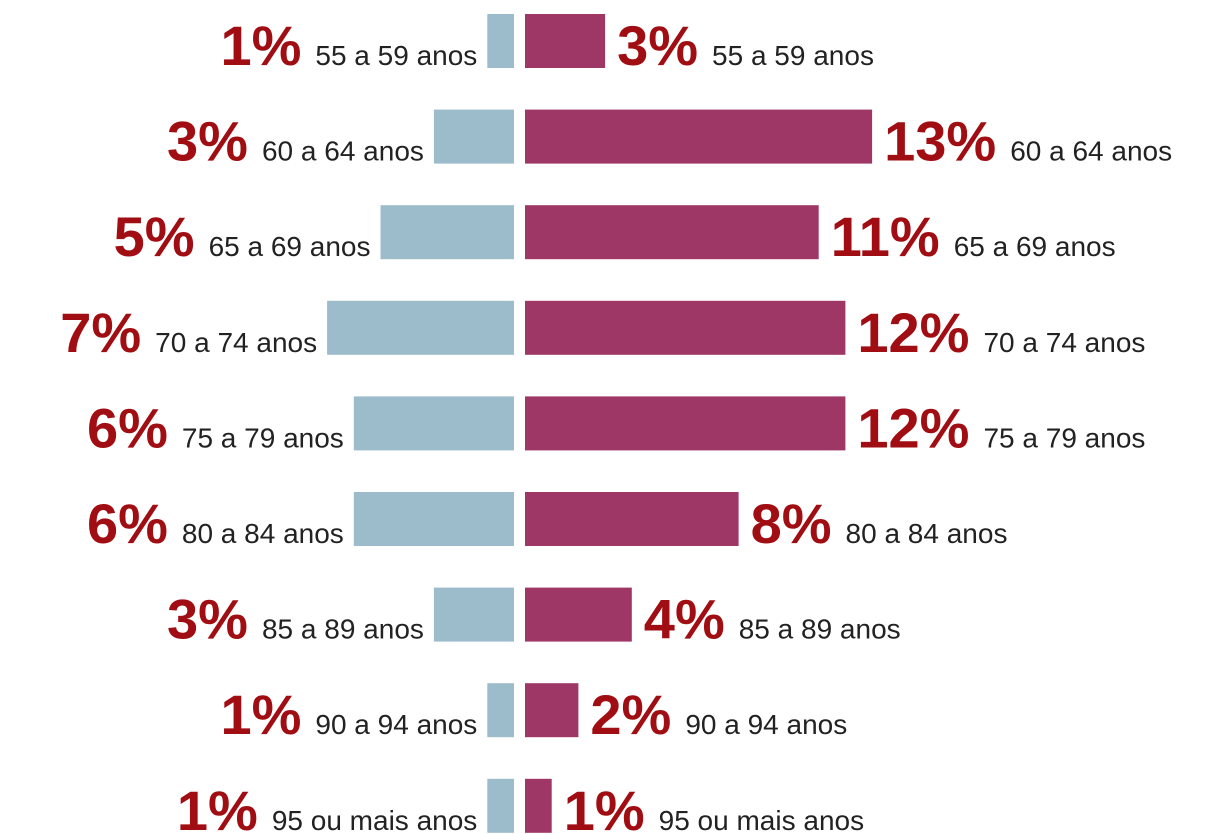 Image resolution: width=1227 pixels, height=834 pixels. Describe the element at coordinates (684, 619) in the screenshot. I see `value-label: 4%` at that location.